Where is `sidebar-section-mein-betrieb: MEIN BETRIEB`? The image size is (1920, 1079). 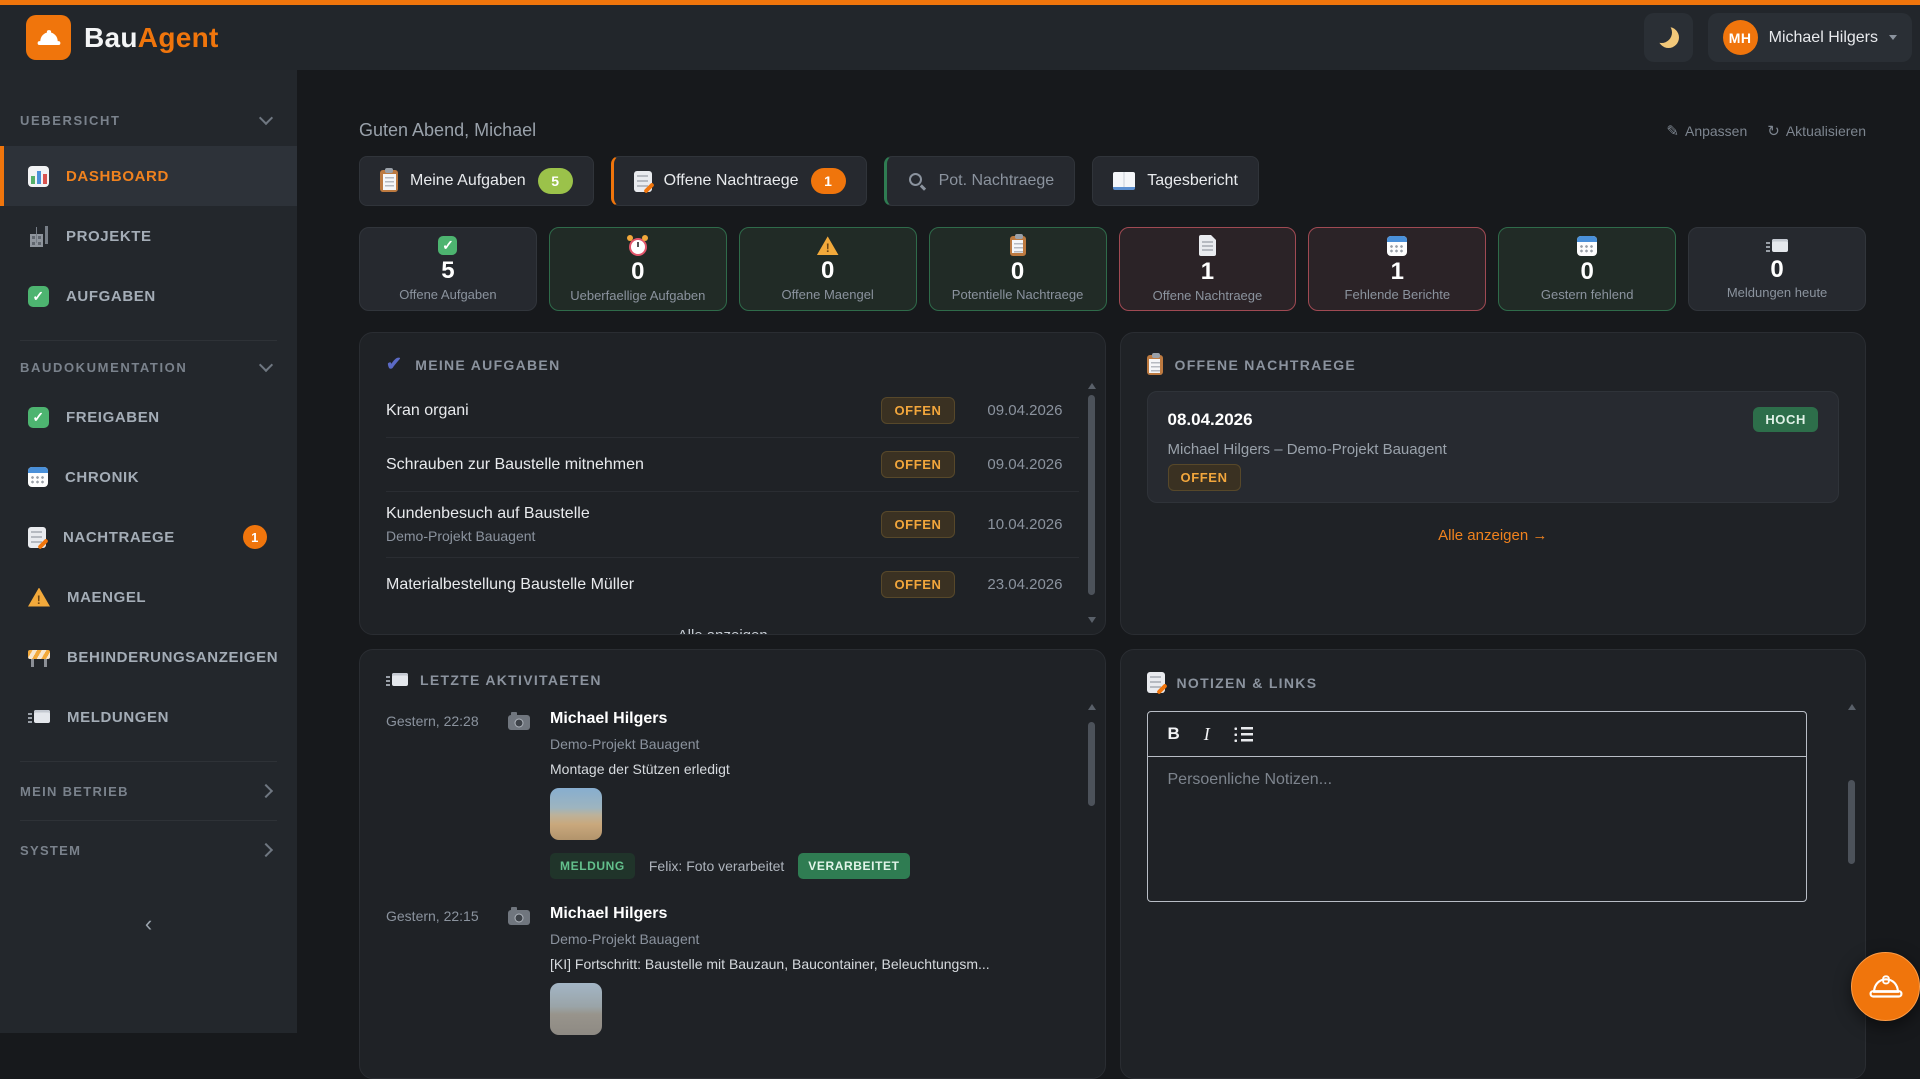
sidebar-section-mein-betrieb: MEIN BETRIEB is located at coordinates (148, 791).